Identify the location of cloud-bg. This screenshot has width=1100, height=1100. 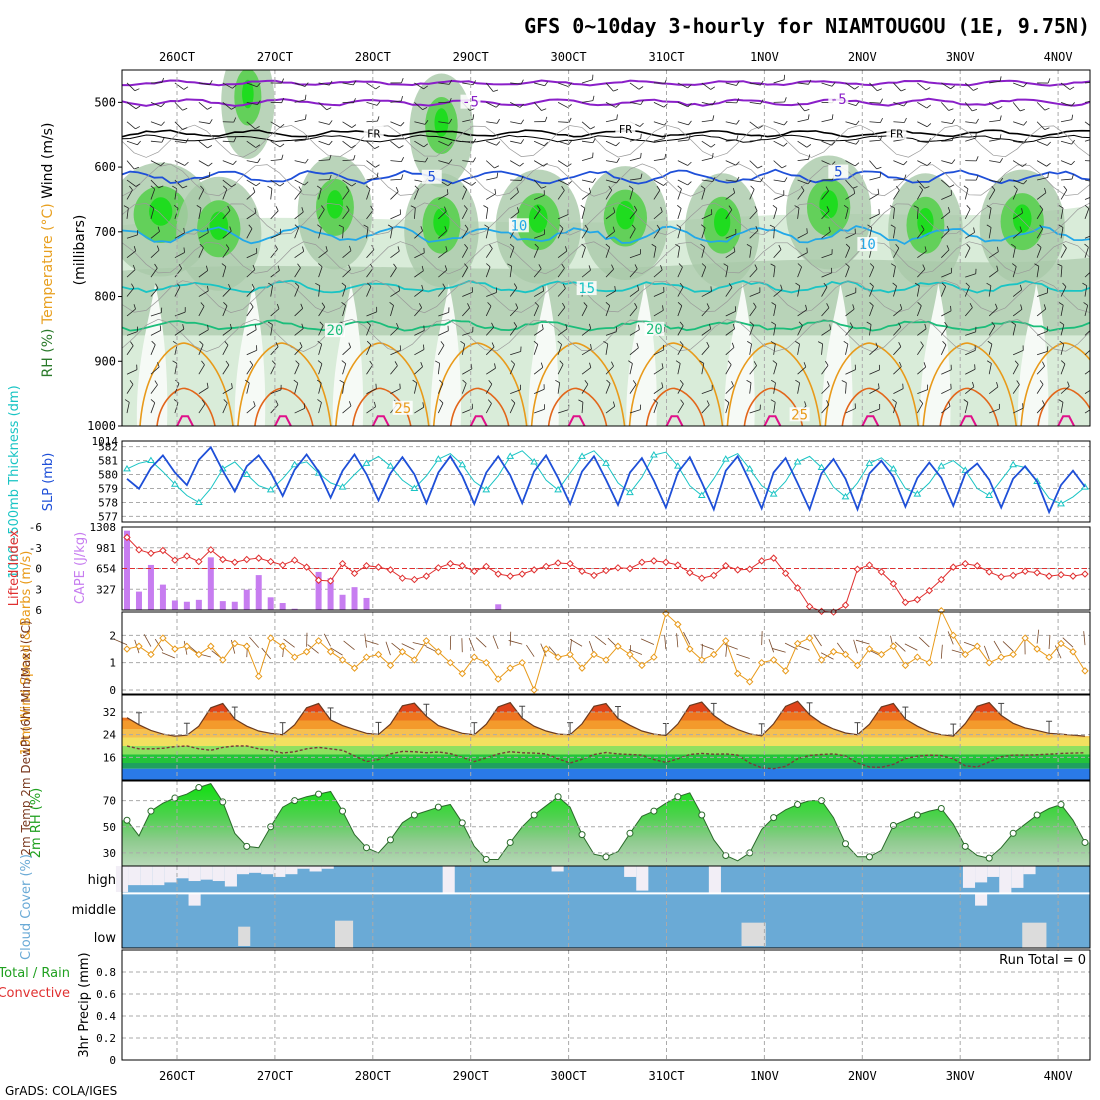
(606, 907).